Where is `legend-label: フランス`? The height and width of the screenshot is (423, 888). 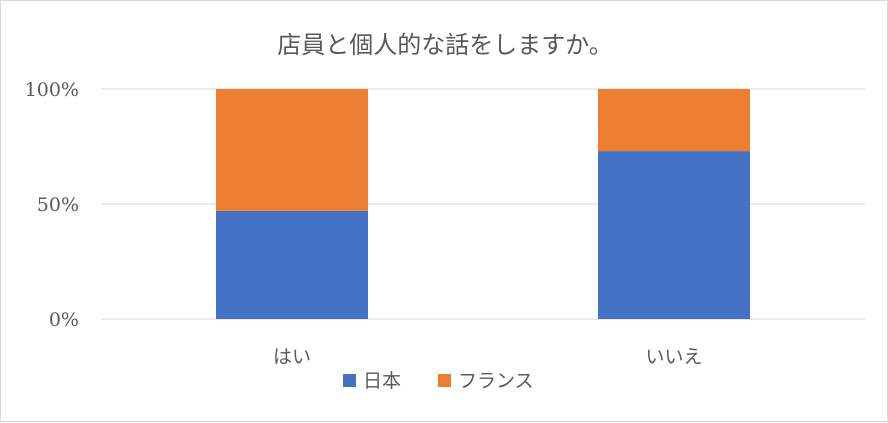
legend-label: フランス is located at coordinates (496, 381).